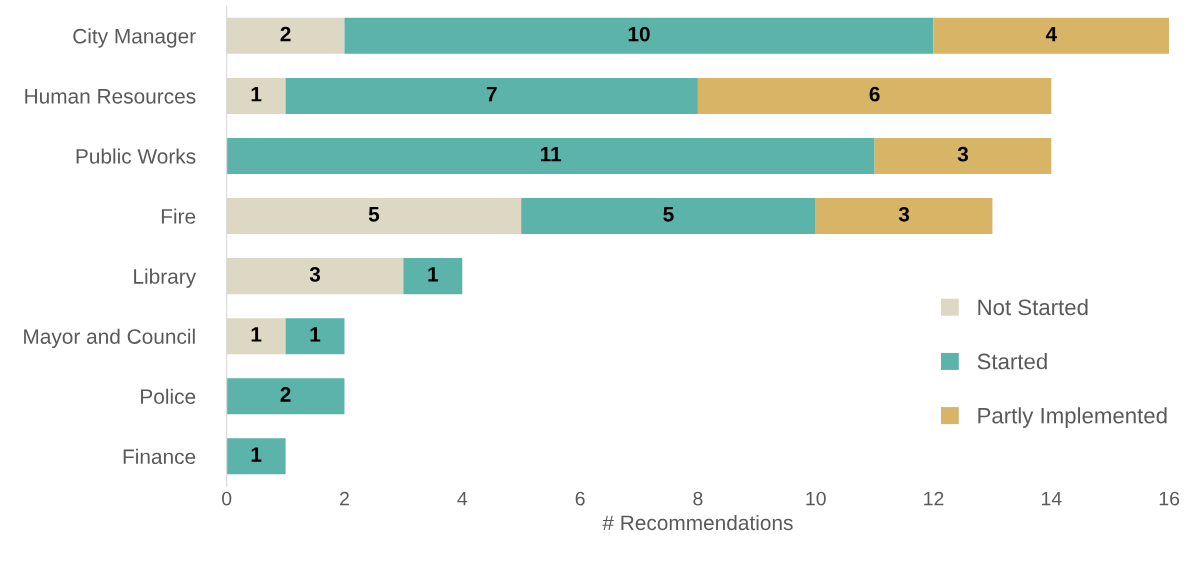  I want to click on y-tick-label: Library, so click(165, 278).